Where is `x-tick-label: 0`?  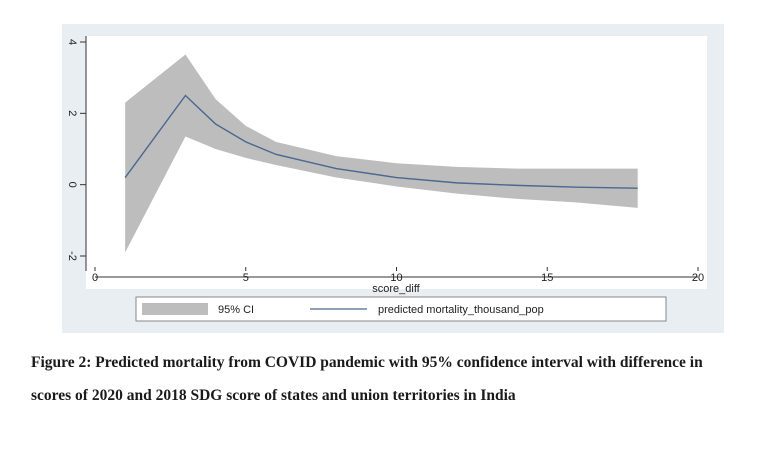 x-tick-label: 0 is located at coordinates (95, 278).